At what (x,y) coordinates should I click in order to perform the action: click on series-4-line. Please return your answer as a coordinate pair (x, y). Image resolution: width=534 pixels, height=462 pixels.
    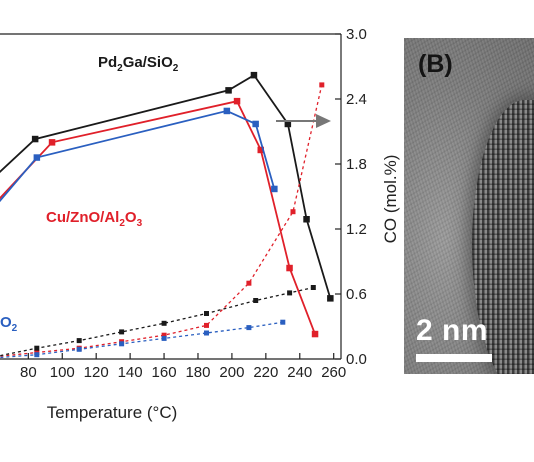
    Looking at the image, I should click on (157, 321).